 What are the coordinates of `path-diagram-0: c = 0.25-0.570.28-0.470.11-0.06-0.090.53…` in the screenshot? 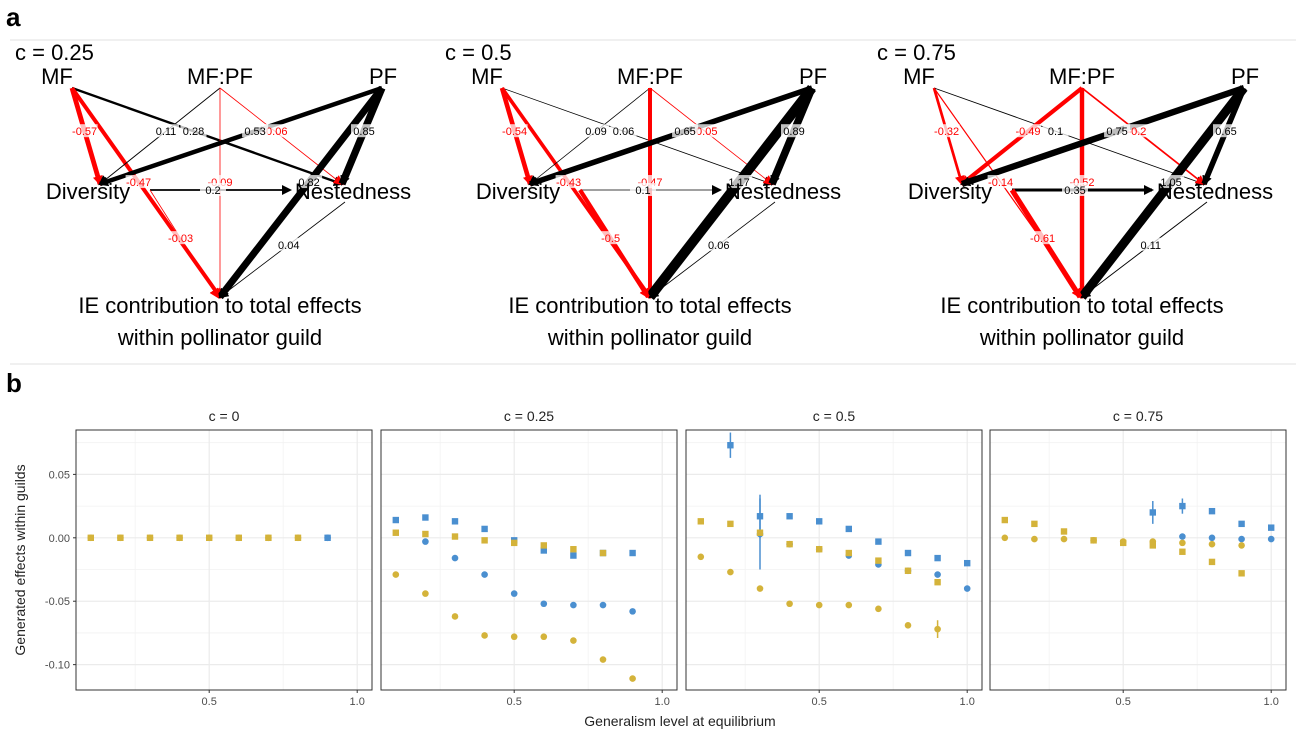 It's located at (213, 195).